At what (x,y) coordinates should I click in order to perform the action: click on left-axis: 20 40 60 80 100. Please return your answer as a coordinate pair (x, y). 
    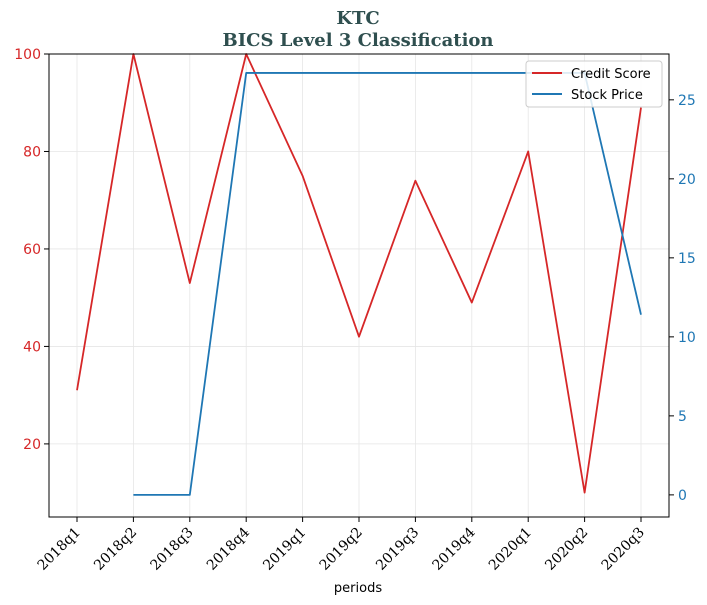
    Looking at the image, I should click on (31, 250).